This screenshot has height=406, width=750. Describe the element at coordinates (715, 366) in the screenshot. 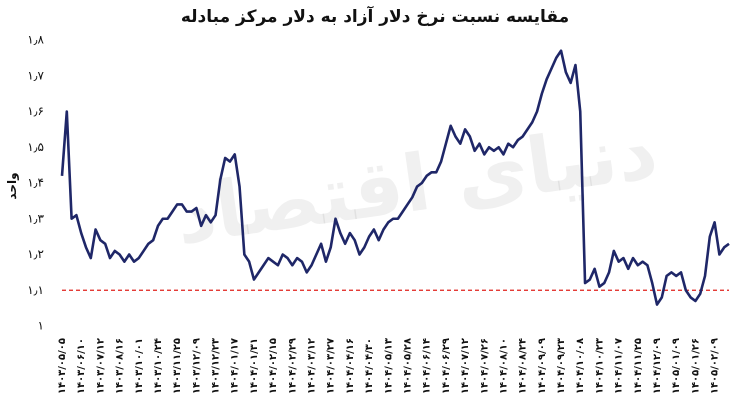

I see `x-tick-label: ۱۴۰۵/۰۲/۰۹` at that location.